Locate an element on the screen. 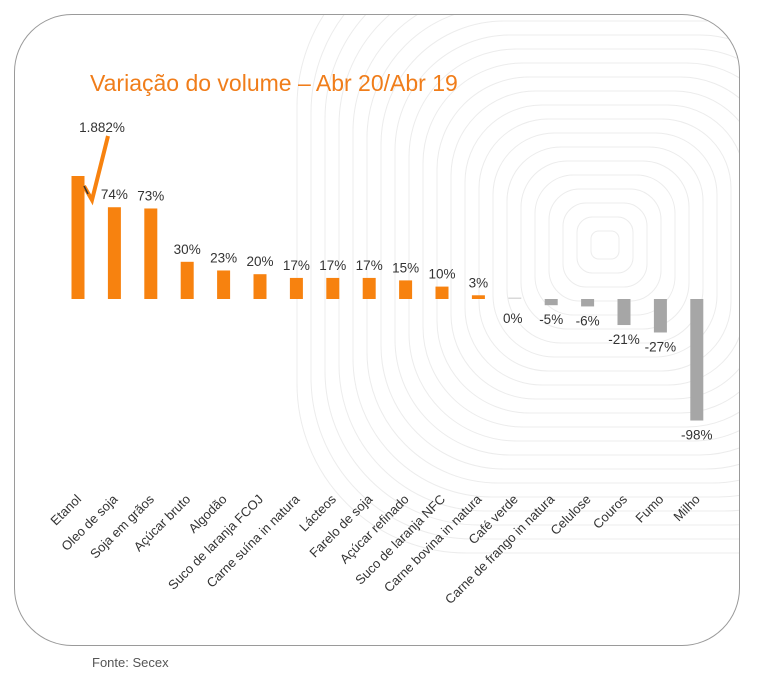  value-label-12: 0% is located at coordinates (513, 318).